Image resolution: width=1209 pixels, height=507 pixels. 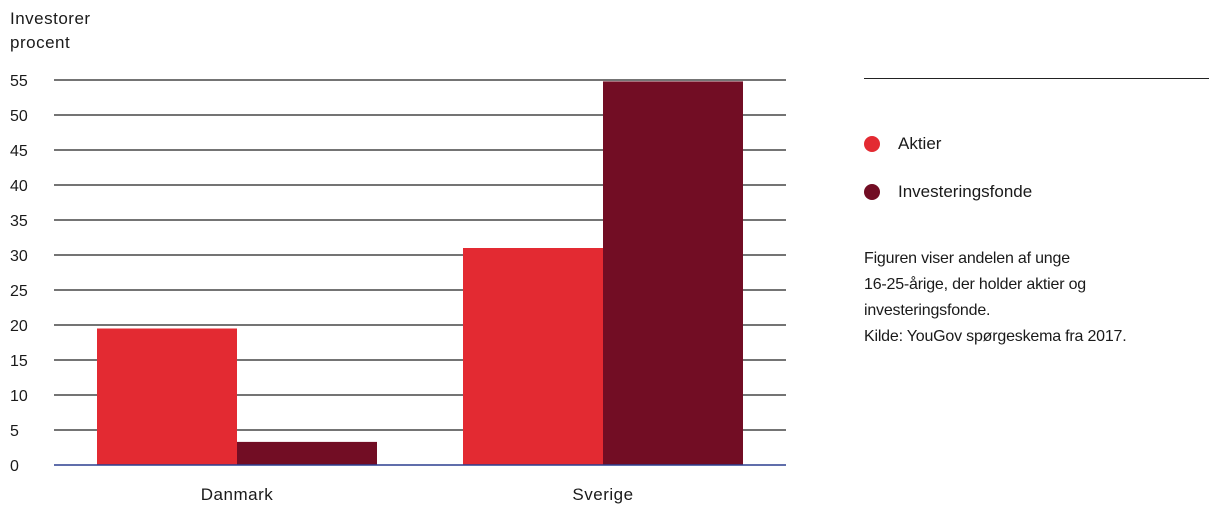 I want to click on legend-label-aktier: Aktier, so click(x=920, y=143).